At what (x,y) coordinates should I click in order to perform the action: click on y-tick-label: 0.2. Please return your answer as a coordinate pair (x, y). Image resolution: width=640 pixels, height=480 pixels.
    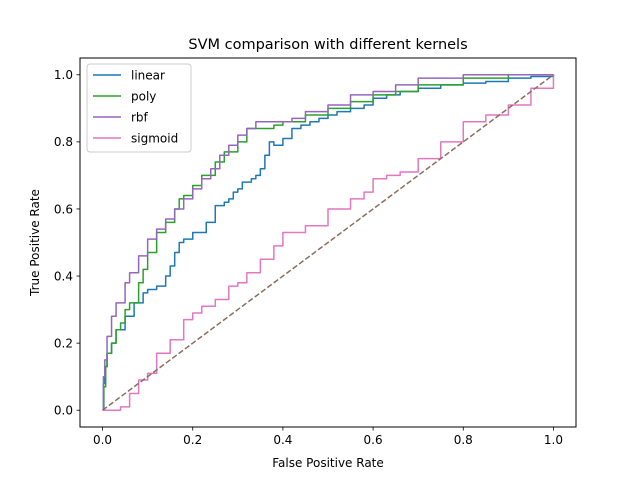
    Looking at the image, I should click on (63, 343).